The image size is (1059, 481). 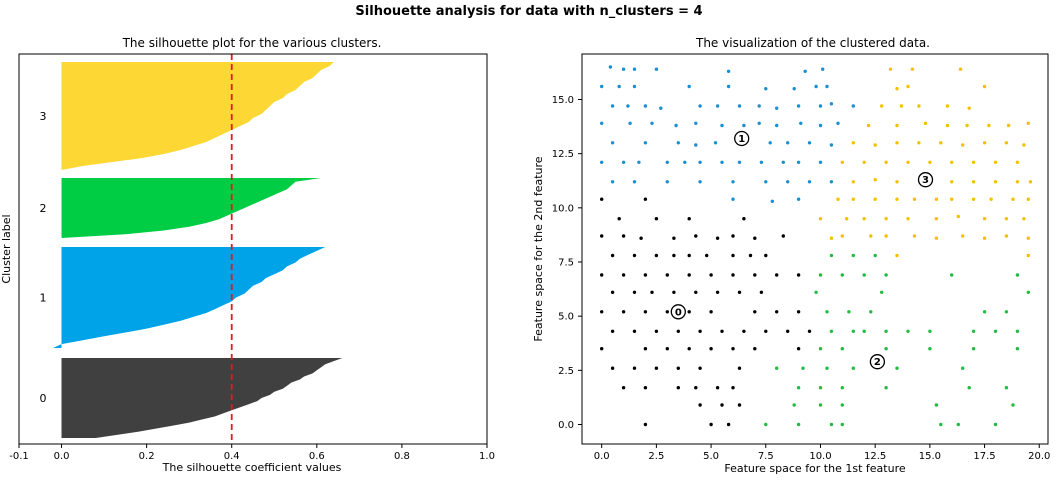 What do you see at coordinates (6, 248) in the screenshot?
I see `silhouette-y-label: Cluster label` at bounding box center [6, 248].